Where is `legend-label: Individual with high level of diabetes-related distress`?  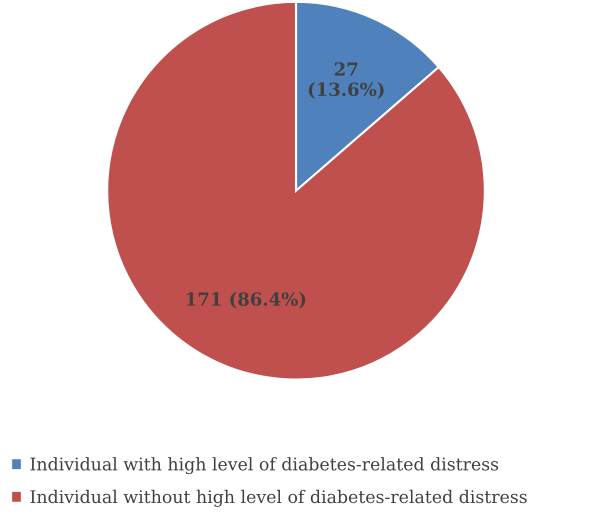 legend-label: Individual with high level of diabetes-related distress is located at coordinates (264, 465).